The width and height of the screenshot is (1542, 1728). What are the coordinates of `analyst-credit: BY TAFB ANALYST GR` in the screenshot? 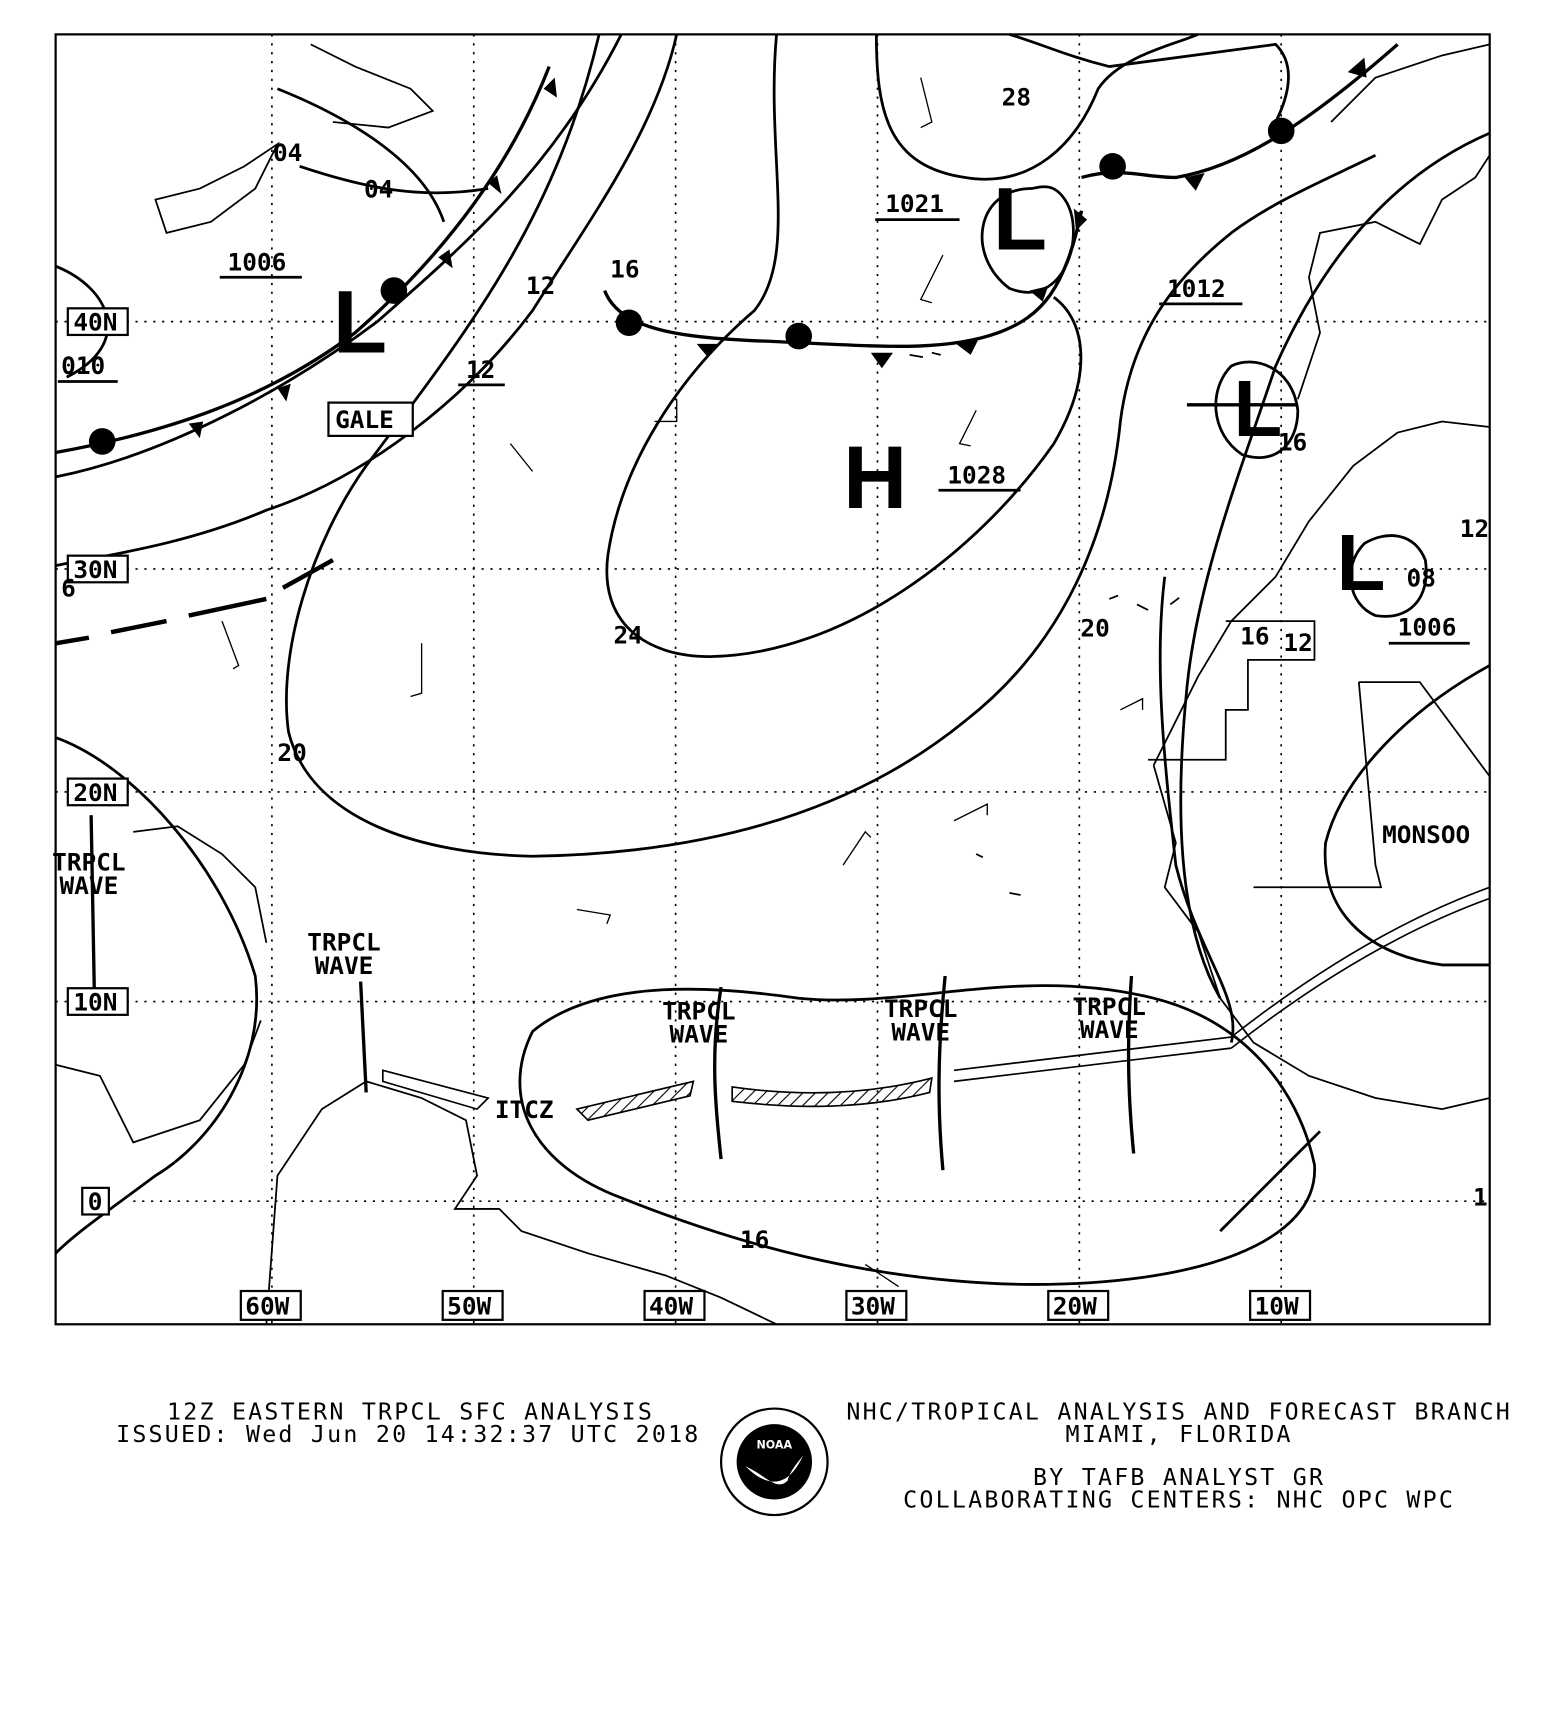 It's located at (1179, 1477).